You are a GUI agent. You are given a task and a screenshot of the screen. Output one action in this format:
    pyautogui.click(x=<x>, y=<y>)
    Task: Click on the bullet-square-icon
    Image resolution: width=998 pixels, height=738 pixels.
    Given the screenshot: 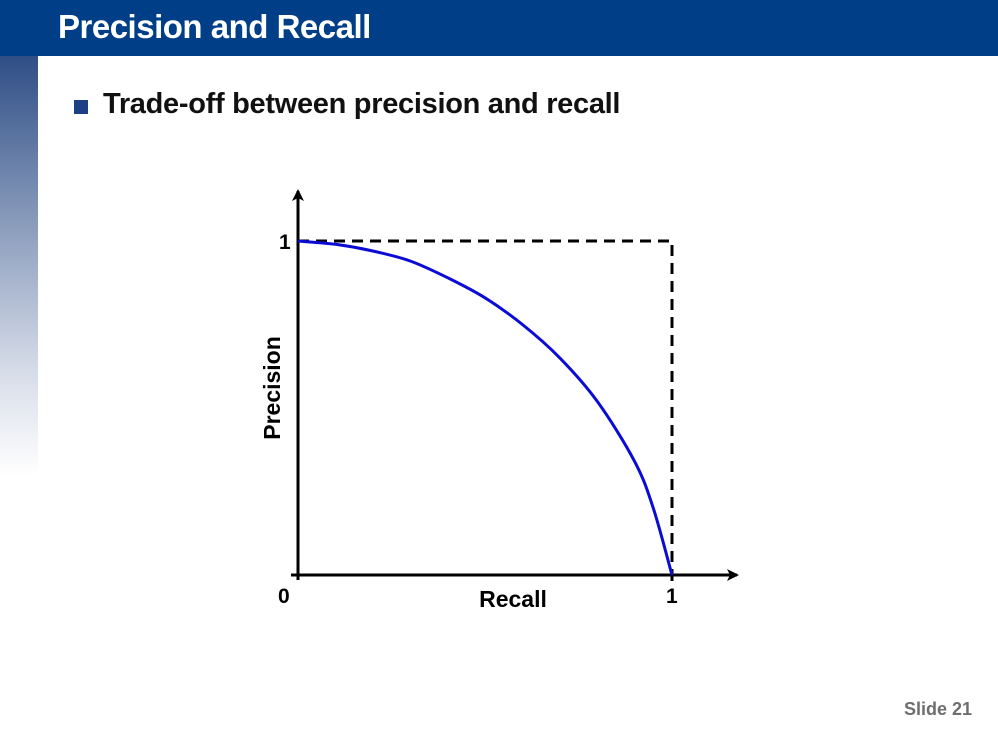 What is the action you would take?
    pyautogui.click(x=81, y=107)
    